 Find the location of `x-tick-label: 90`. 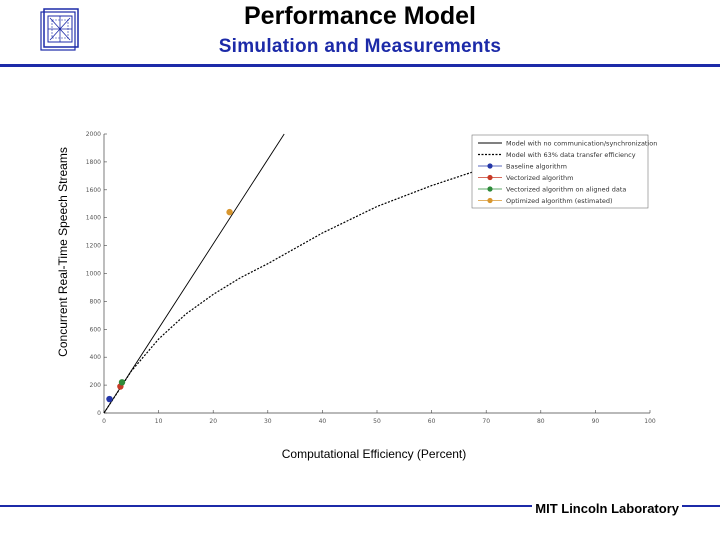

x-tick-label: 90 is located at coordinates (596, 421).